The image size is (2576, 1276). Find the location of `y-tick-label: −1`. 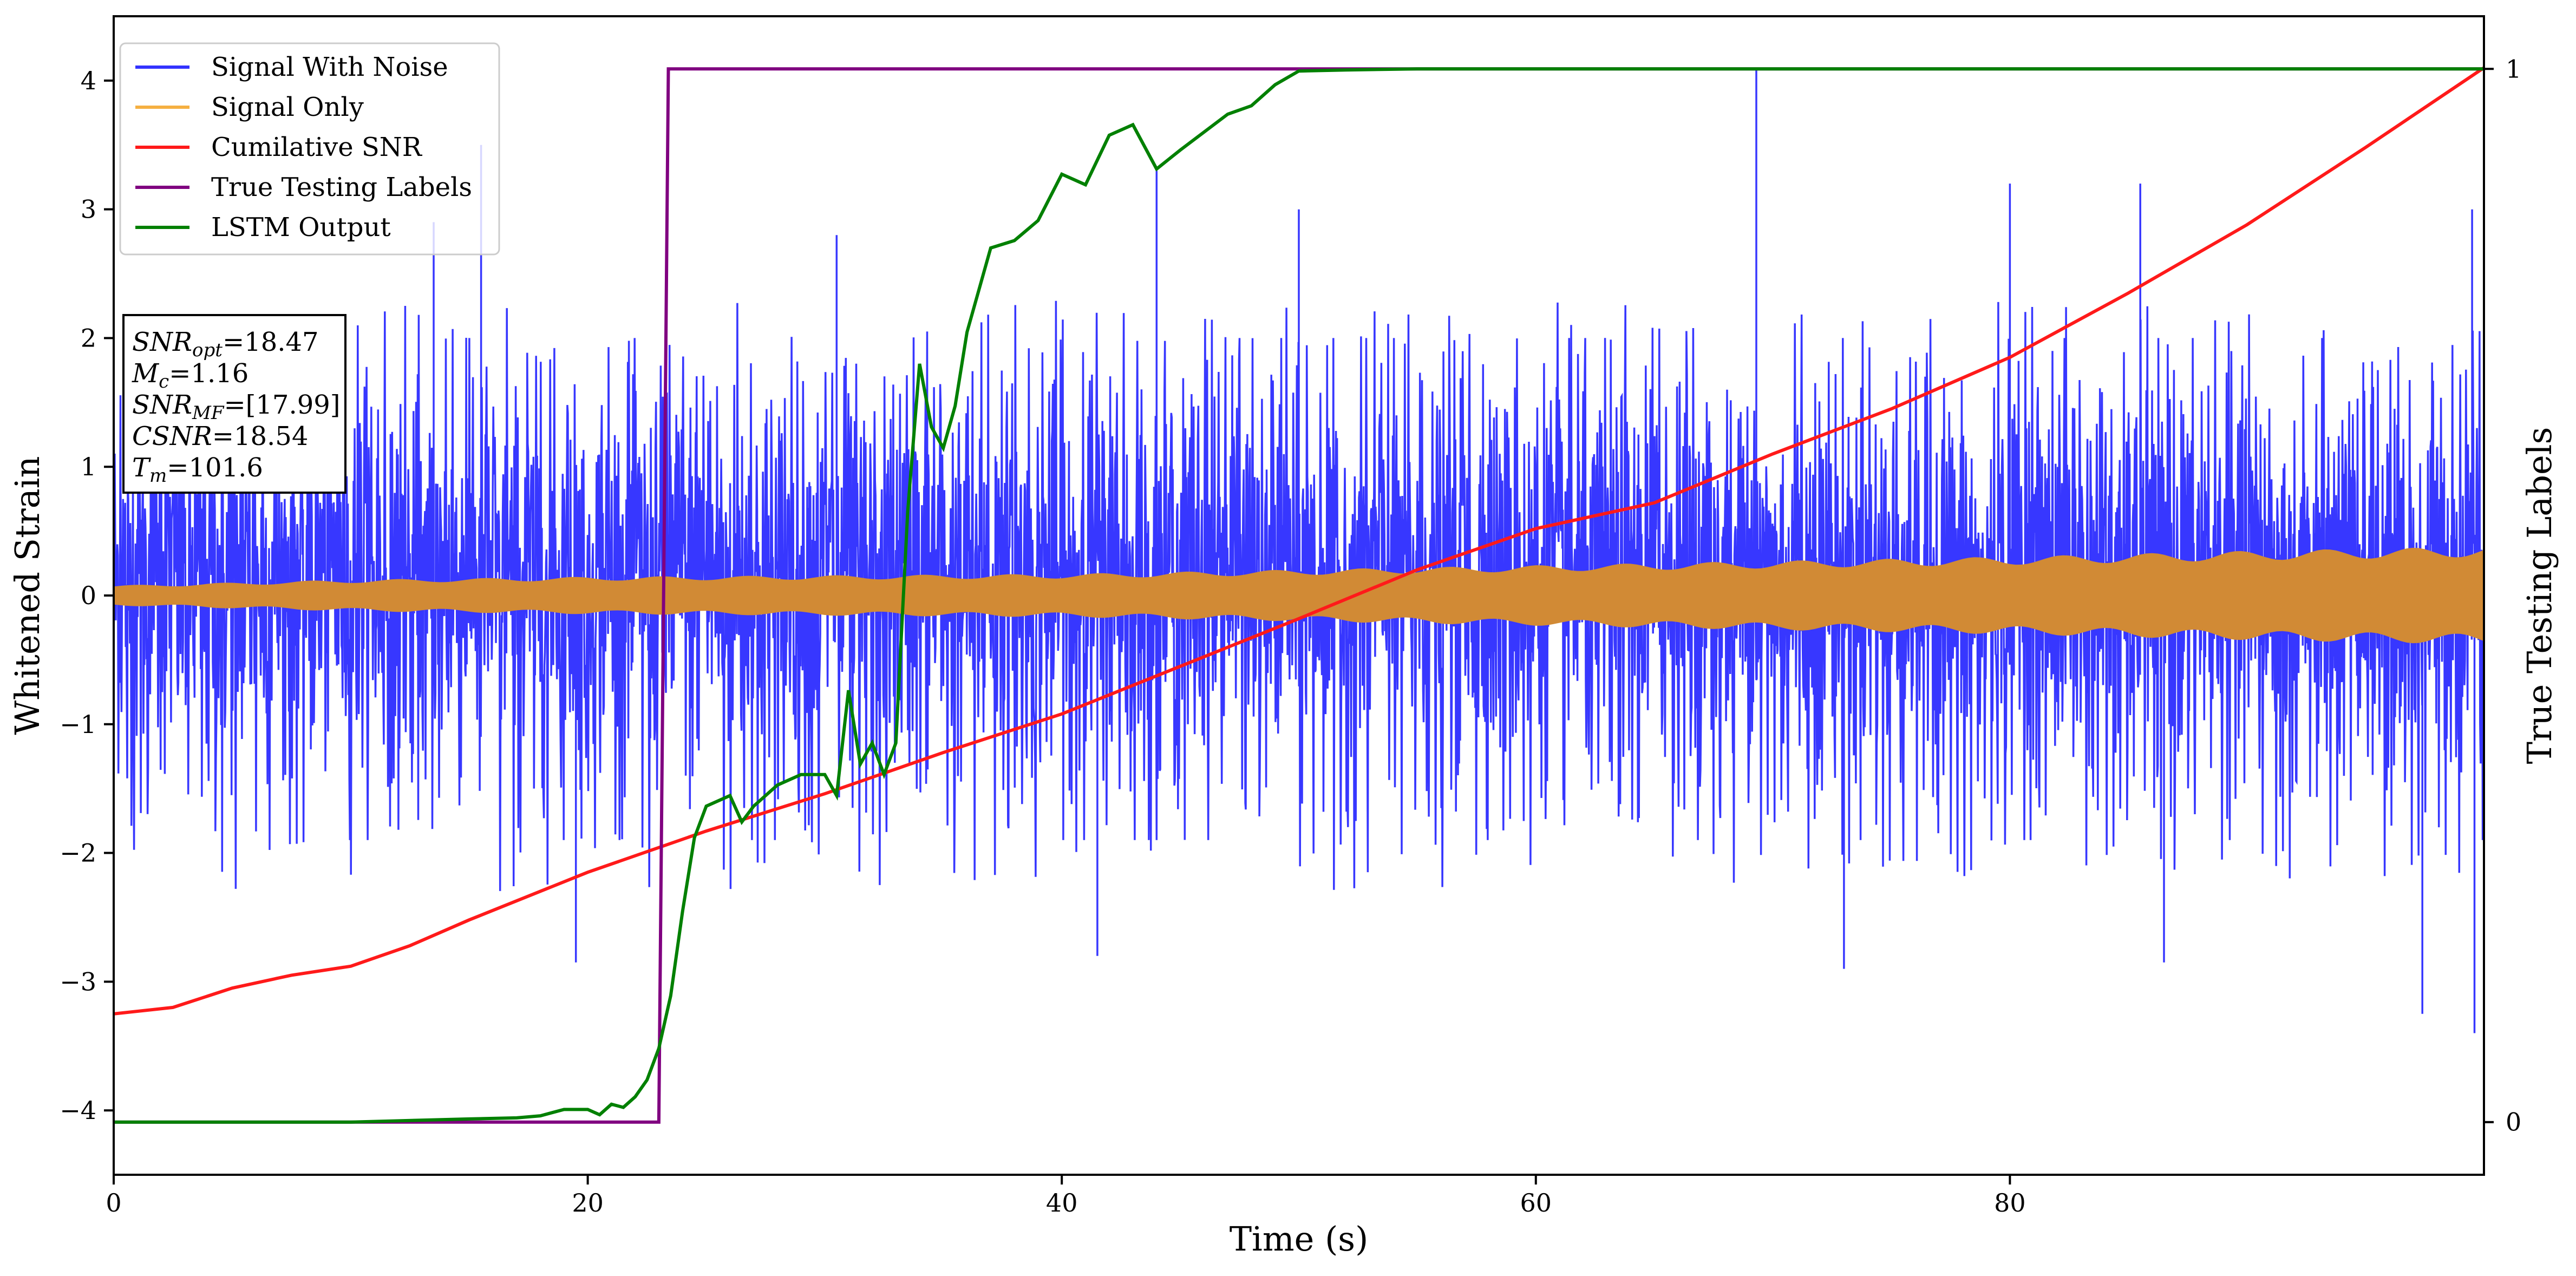

y-tick-label: −1 is located at coordinates (78, 724).